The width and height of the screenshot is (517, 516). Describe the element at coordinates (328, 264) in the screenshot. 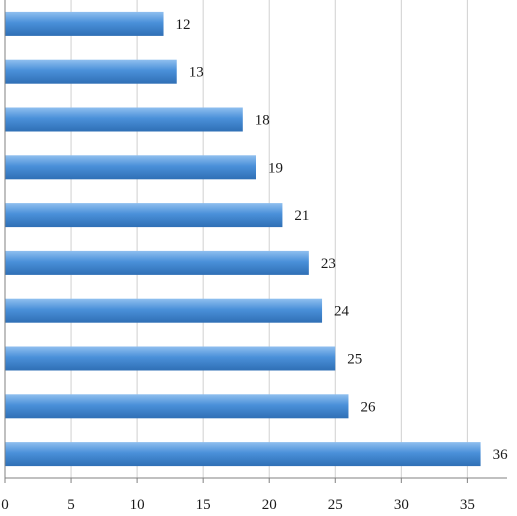

I see `data-label: 23` at that location.